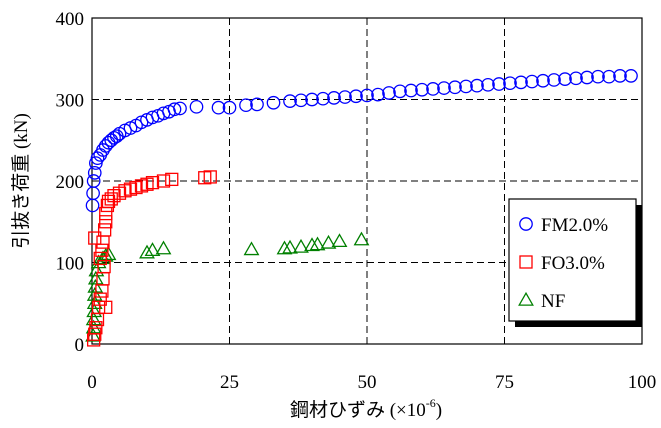  Describe the element at coordinates (431, 403) in the screenshot. I see `x-axis-title-superscript: -6` at that location.